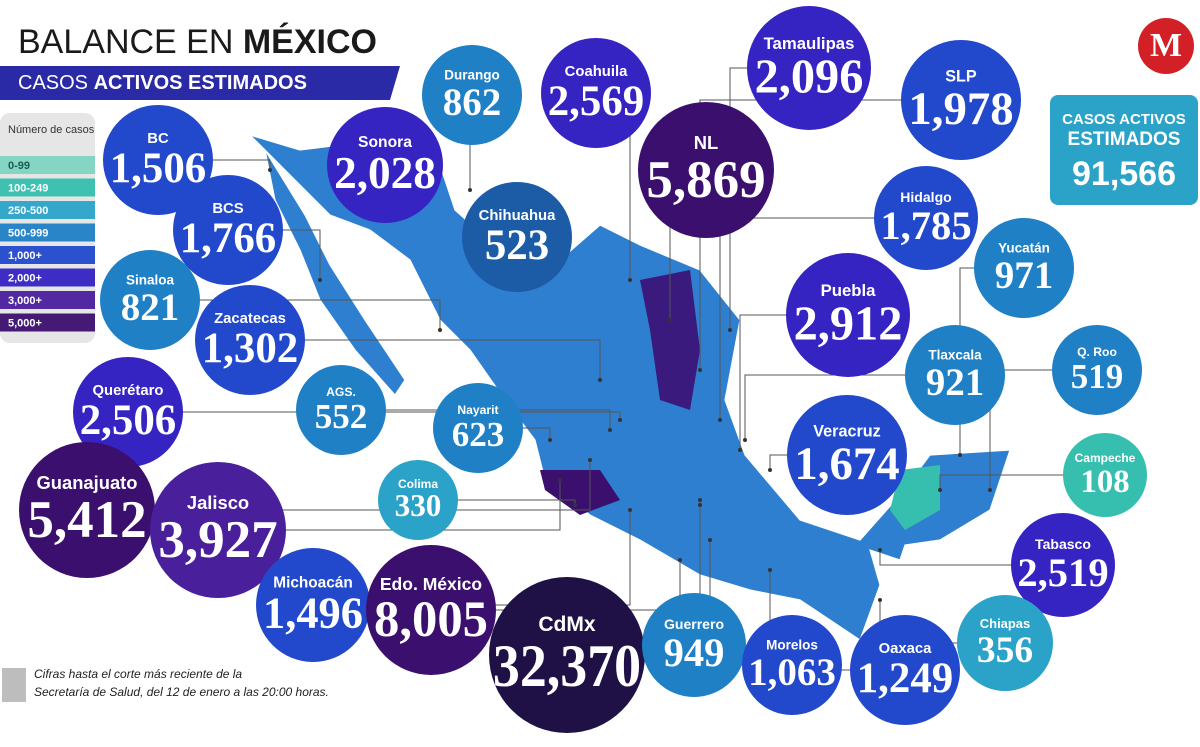  What do you see at coordinates (418, 505) in the screenshot?
I see `state-value: 330` at bounding box center [418, 505].